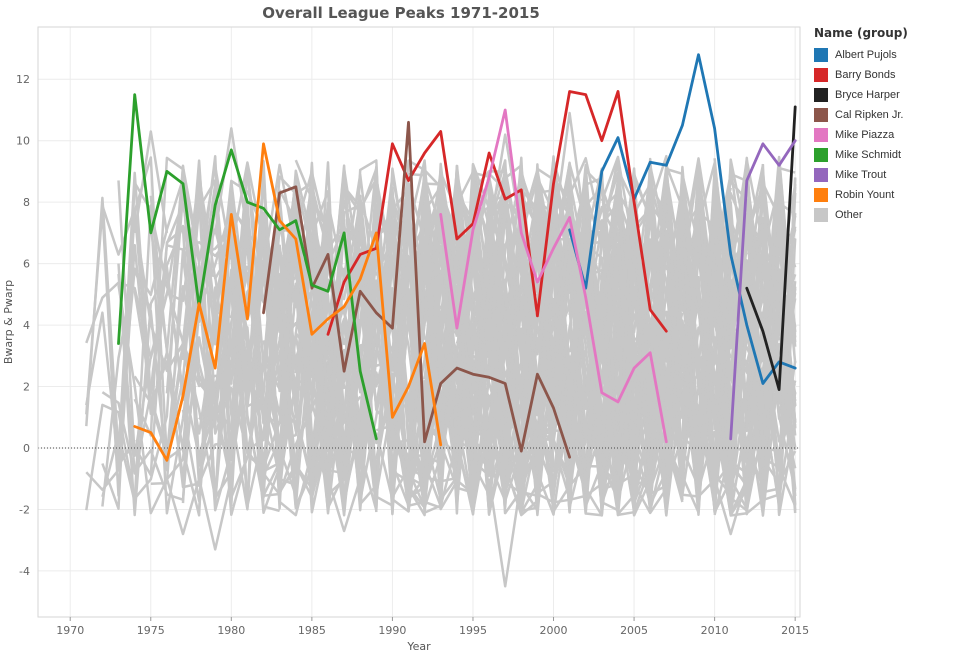 This screenshot has height=657, width=953. I want to click on chart-title: Overall League Peaks 1971-2015, so click(401, 13).